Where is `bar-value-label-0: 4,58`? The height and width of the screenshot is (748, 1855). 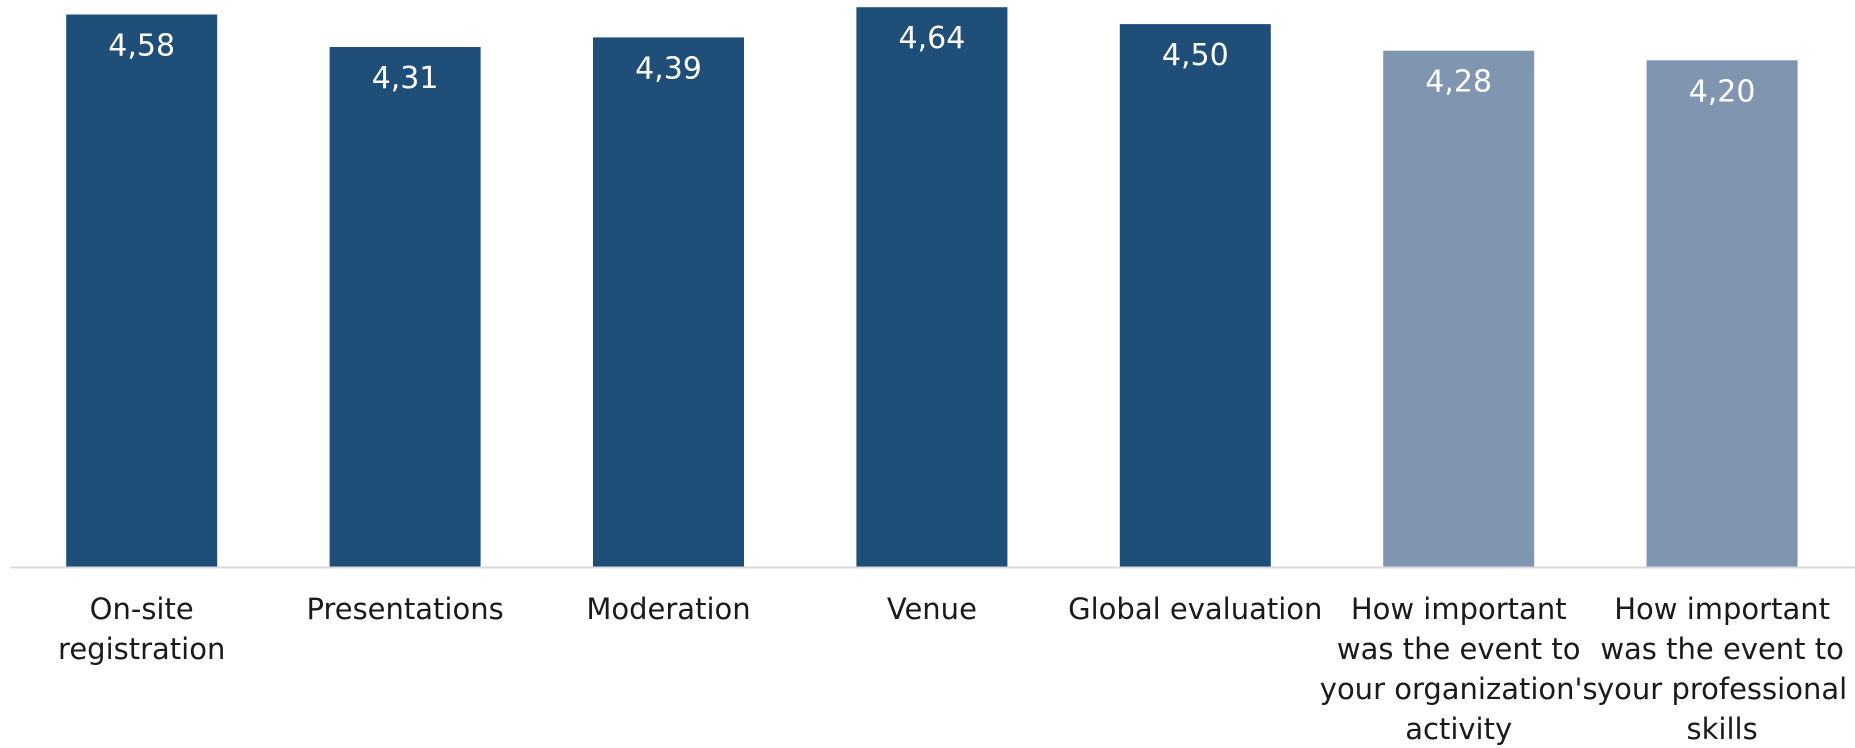
bar-value-label-0: 4,58 is located at coordinates (141, 46).